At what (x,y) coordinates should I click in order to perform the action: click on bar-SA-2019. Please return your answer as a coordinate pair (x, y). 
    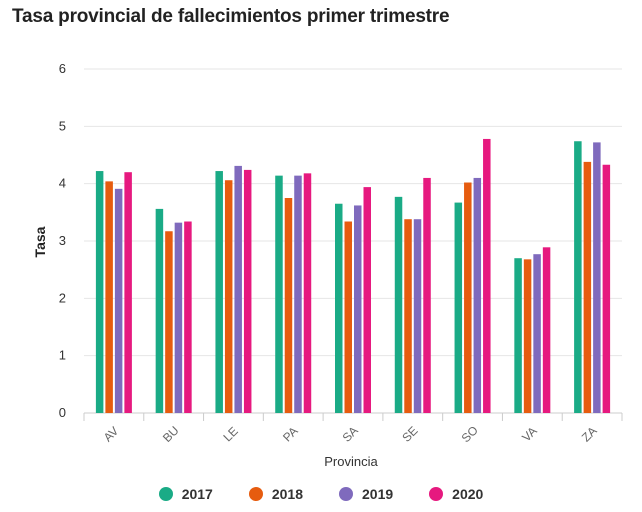
    Looking at the image, I should click on (358, 309).